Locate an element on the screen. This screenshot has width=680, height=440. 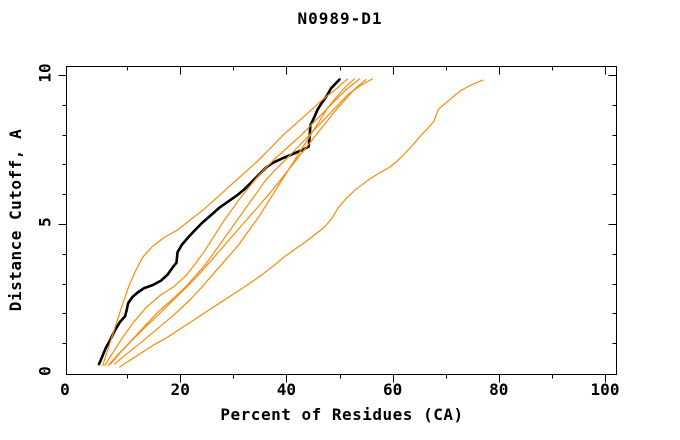
x-axis-label: Percent of Residues (CA) is located at coordinates (342, 414).